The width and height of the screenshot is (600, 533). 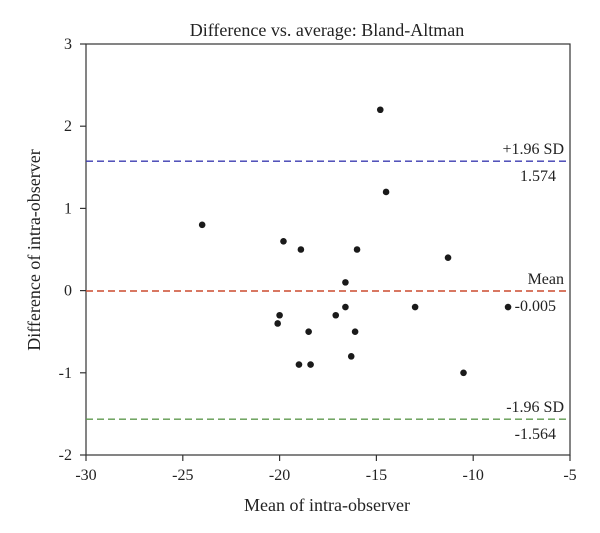 I want to click on lower-limit-value: -1.564, so click(x=535, y=434).